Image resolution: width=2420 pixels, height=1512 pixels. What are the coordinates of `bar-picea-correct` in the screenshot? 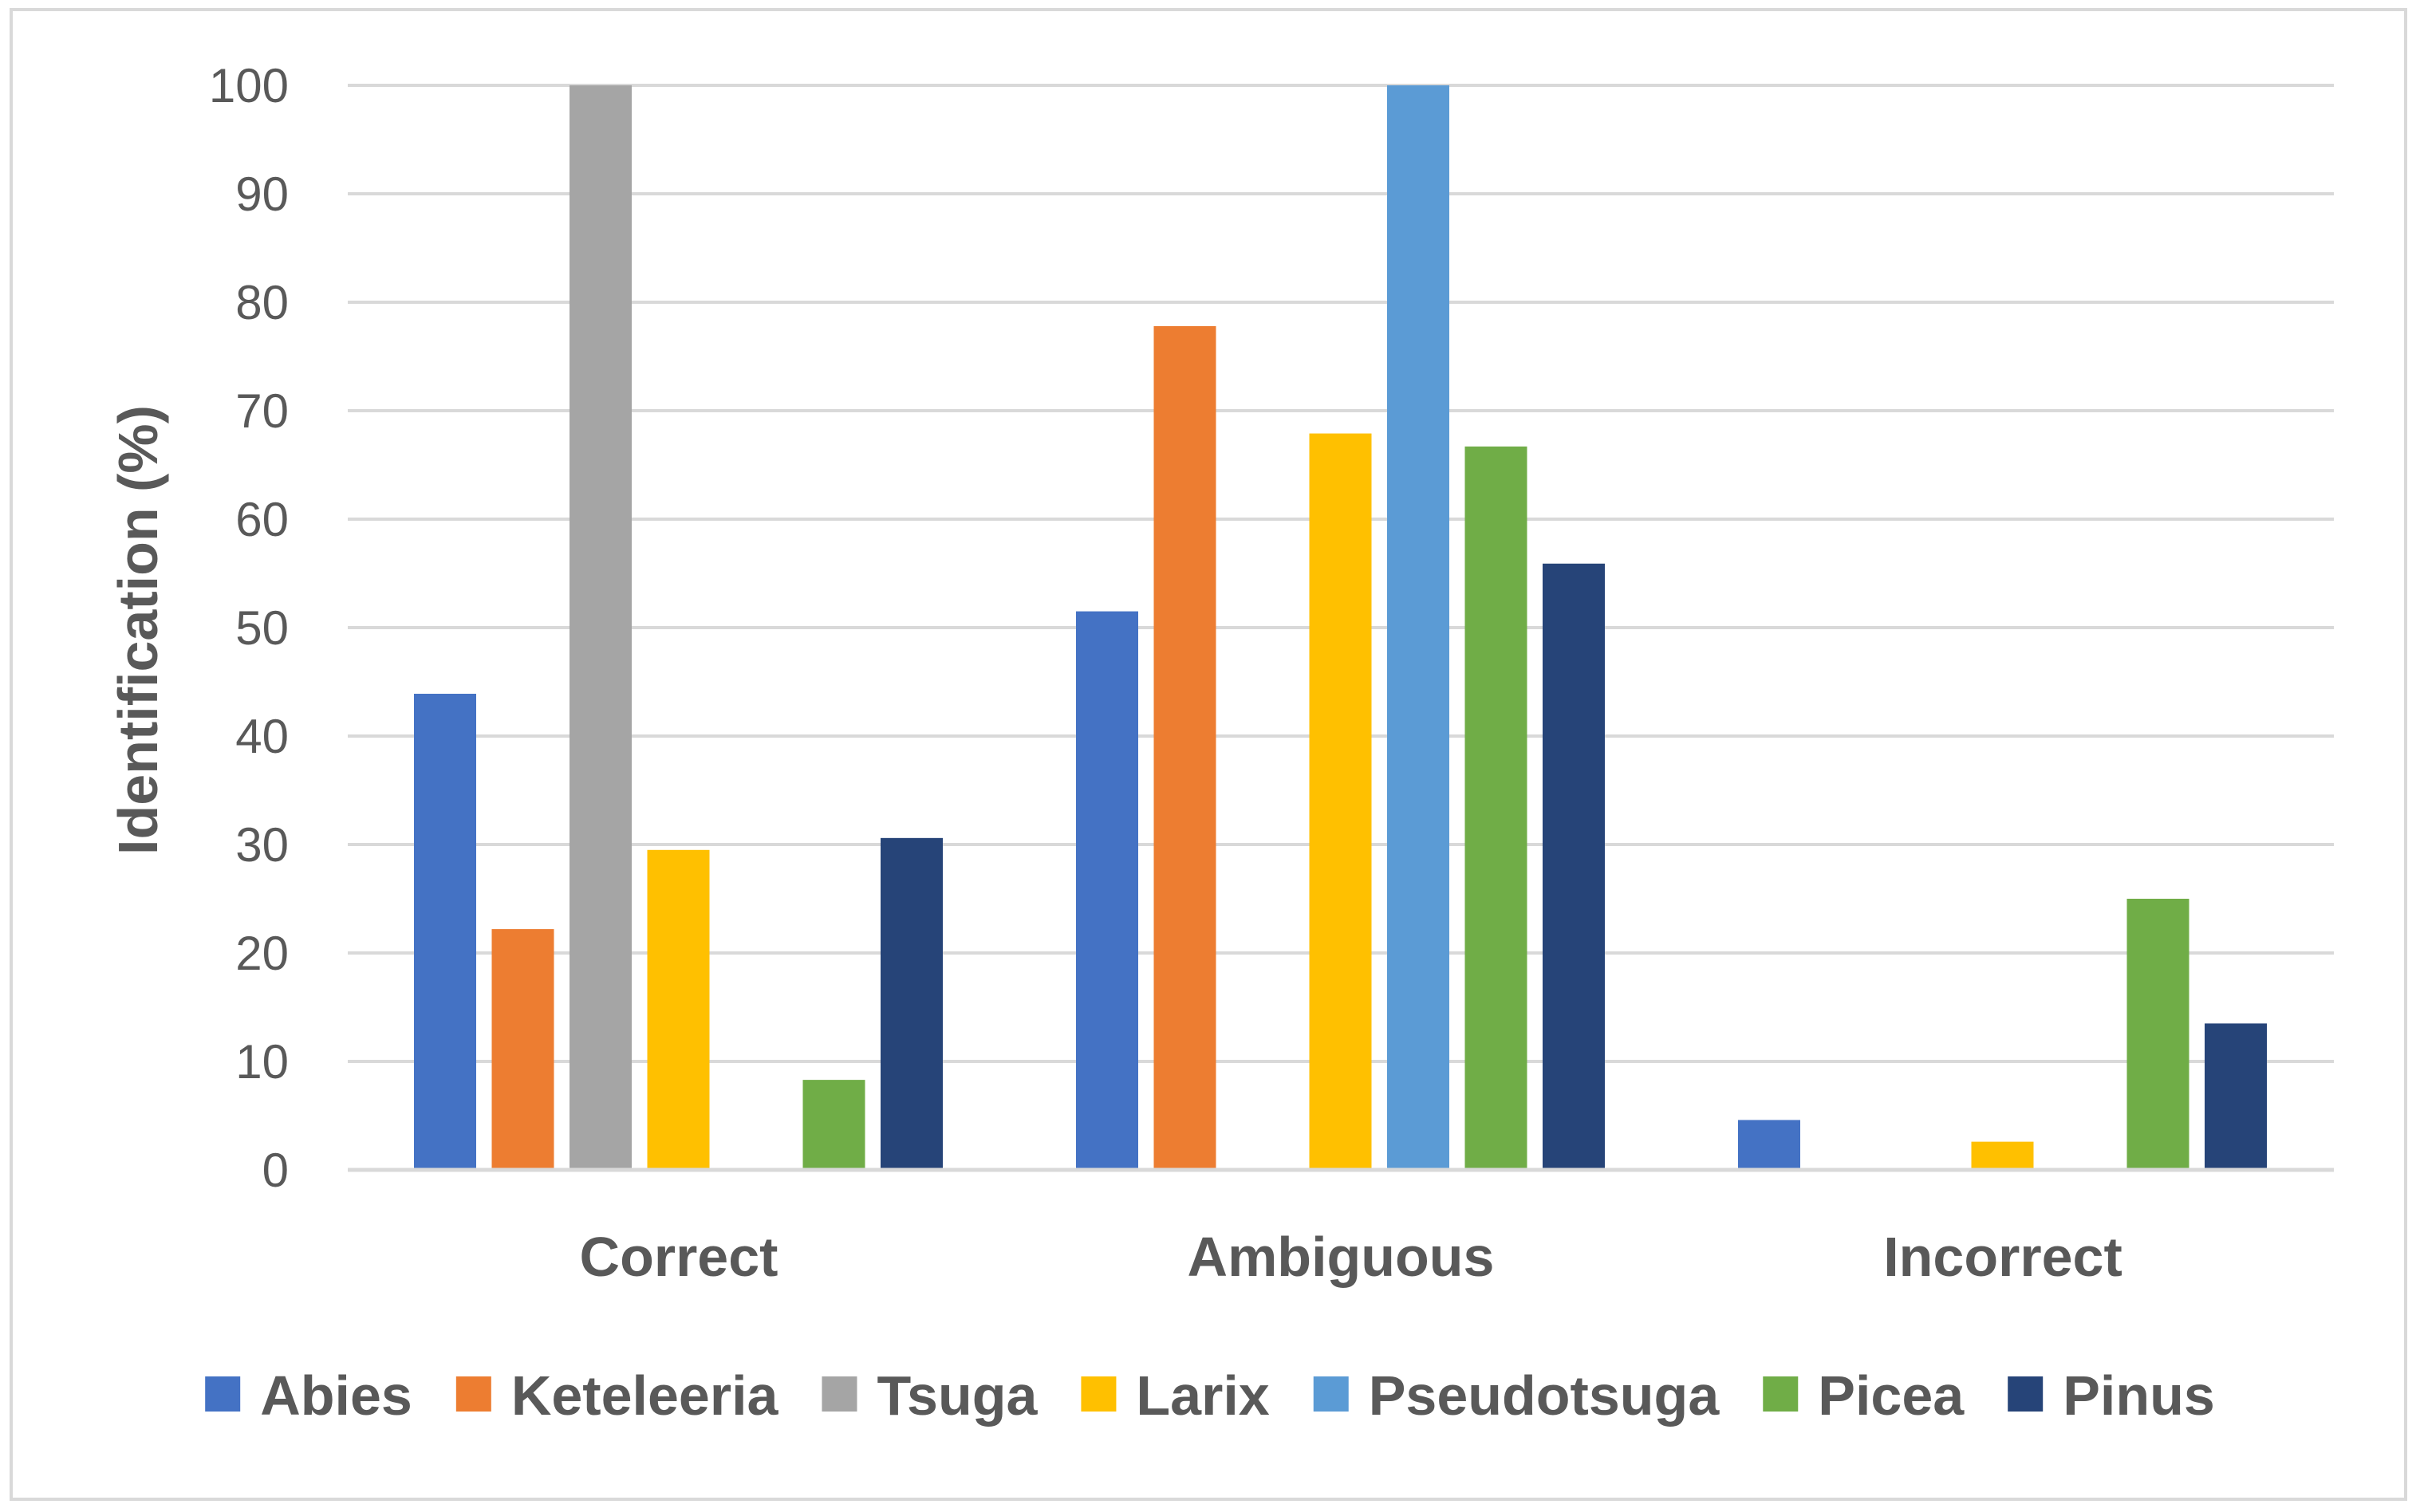 It's located at (833, 1125).